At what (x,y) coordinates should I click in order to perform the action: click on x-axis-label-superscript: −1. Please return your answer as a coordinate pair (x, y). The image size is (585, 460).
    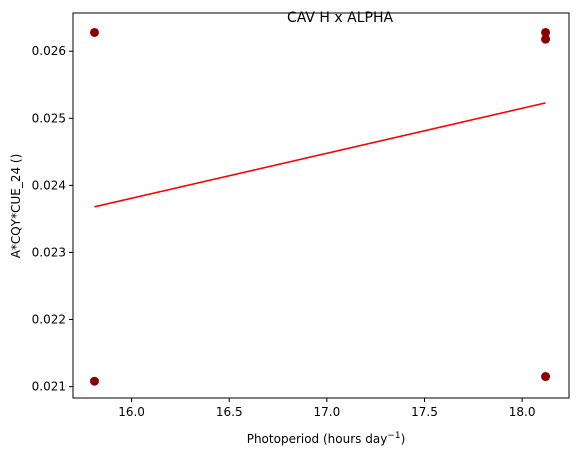
    Looking at the image, I should click on (393, 436).